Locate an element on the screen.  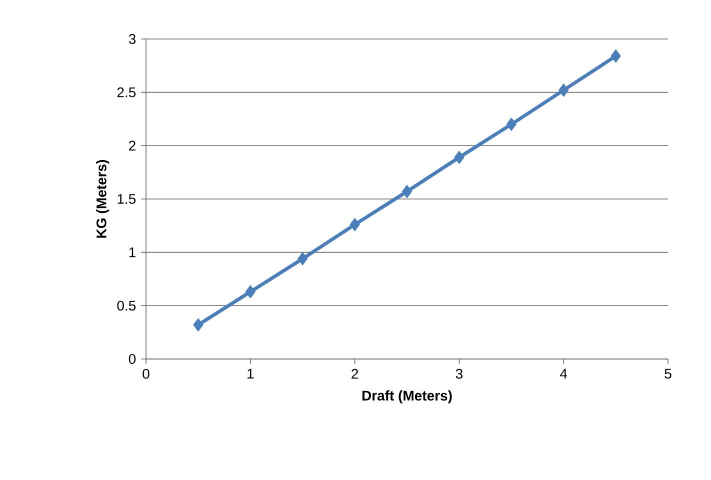
x-tick-label: 2 is located at coordinates (355, 373).